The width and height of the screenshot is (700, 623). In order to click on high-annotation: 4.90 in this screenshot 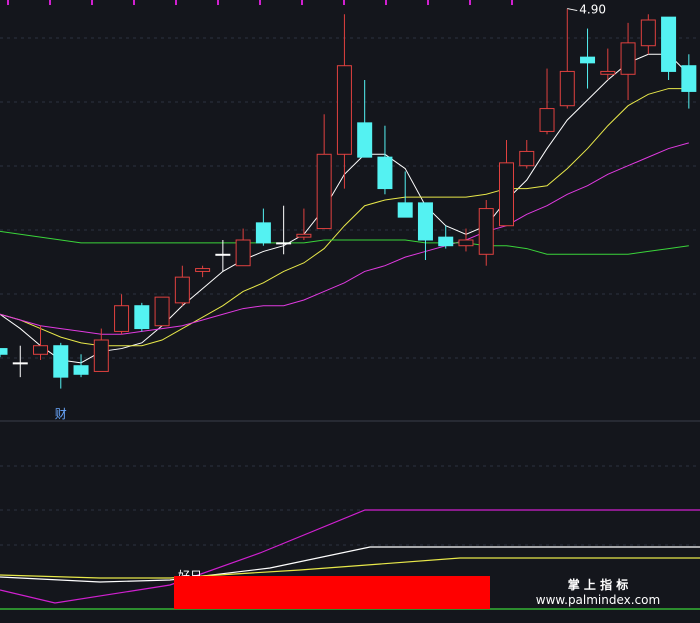, I will do `click(592, 10)`.